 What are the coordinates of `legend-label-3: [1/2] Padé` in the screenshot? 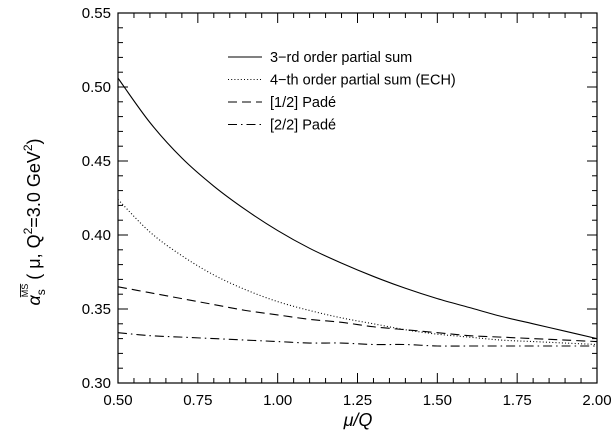 It's located at (303, 103).